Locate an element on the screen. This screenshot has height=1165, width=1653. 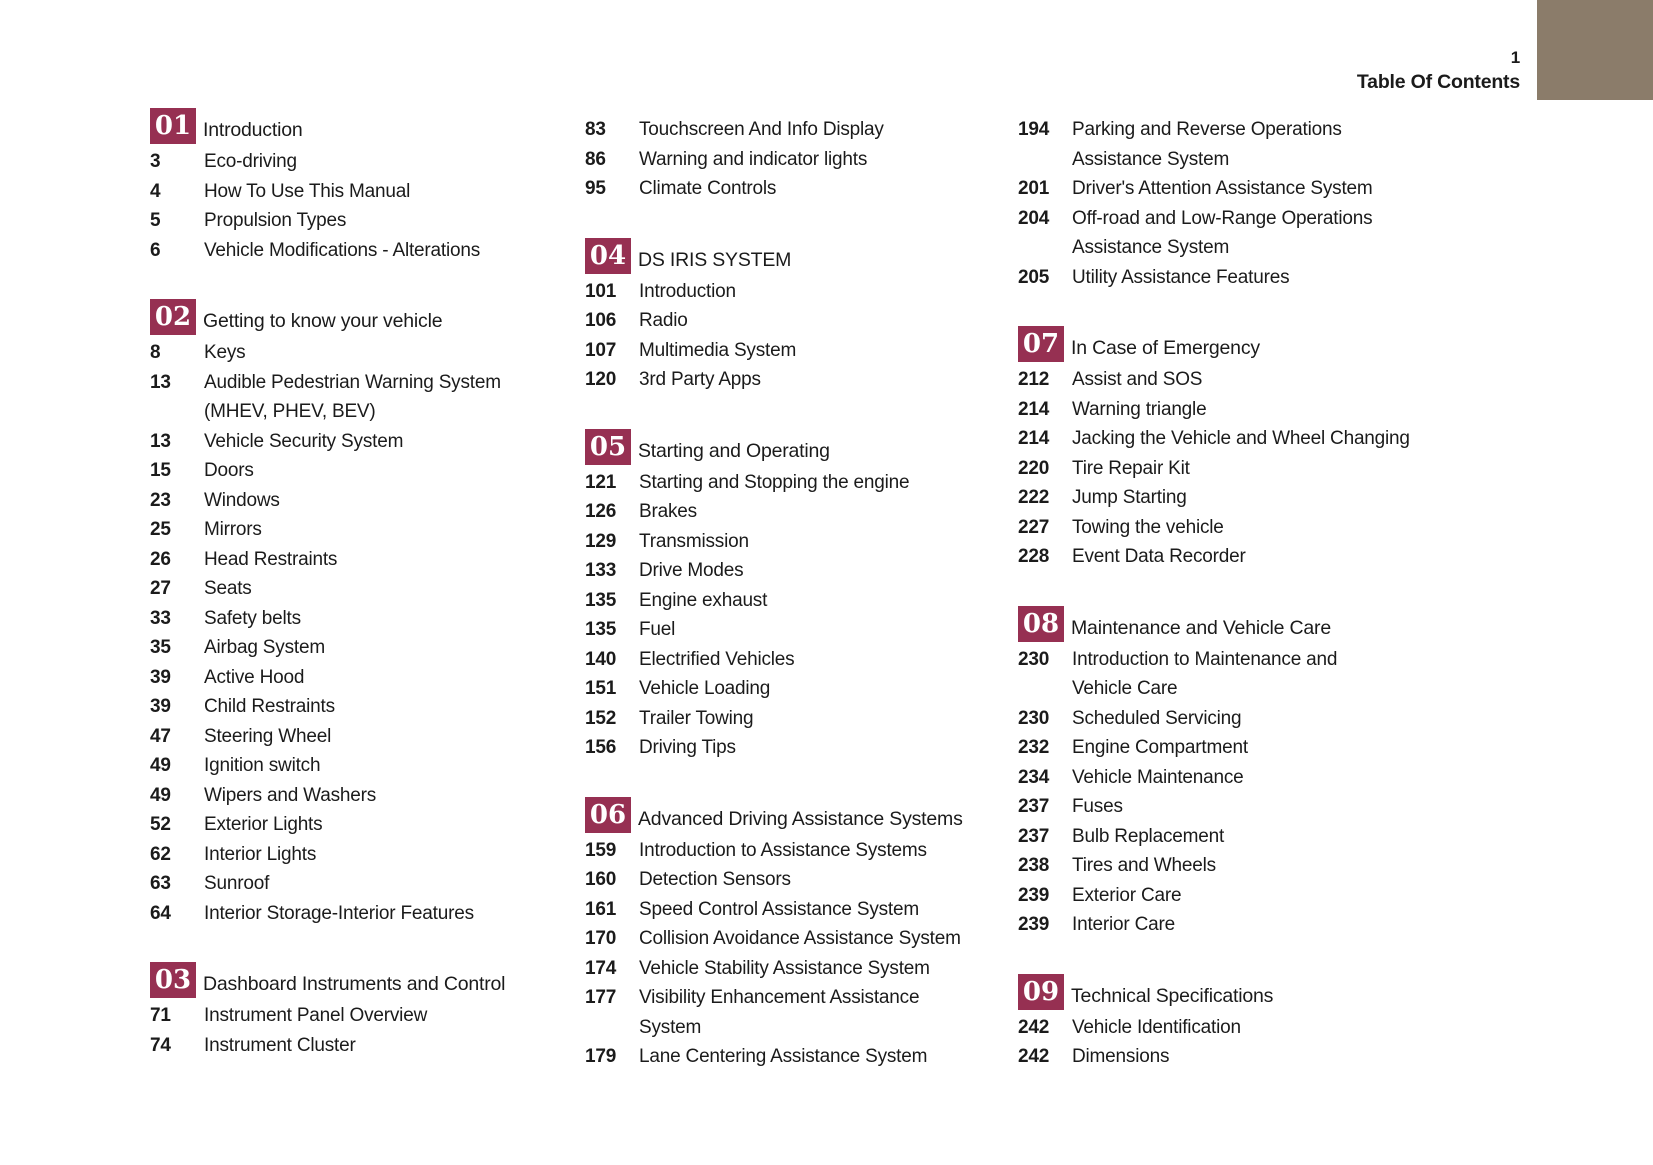
entry-label: Vehicle Loading is located at coordinates (705, 688).